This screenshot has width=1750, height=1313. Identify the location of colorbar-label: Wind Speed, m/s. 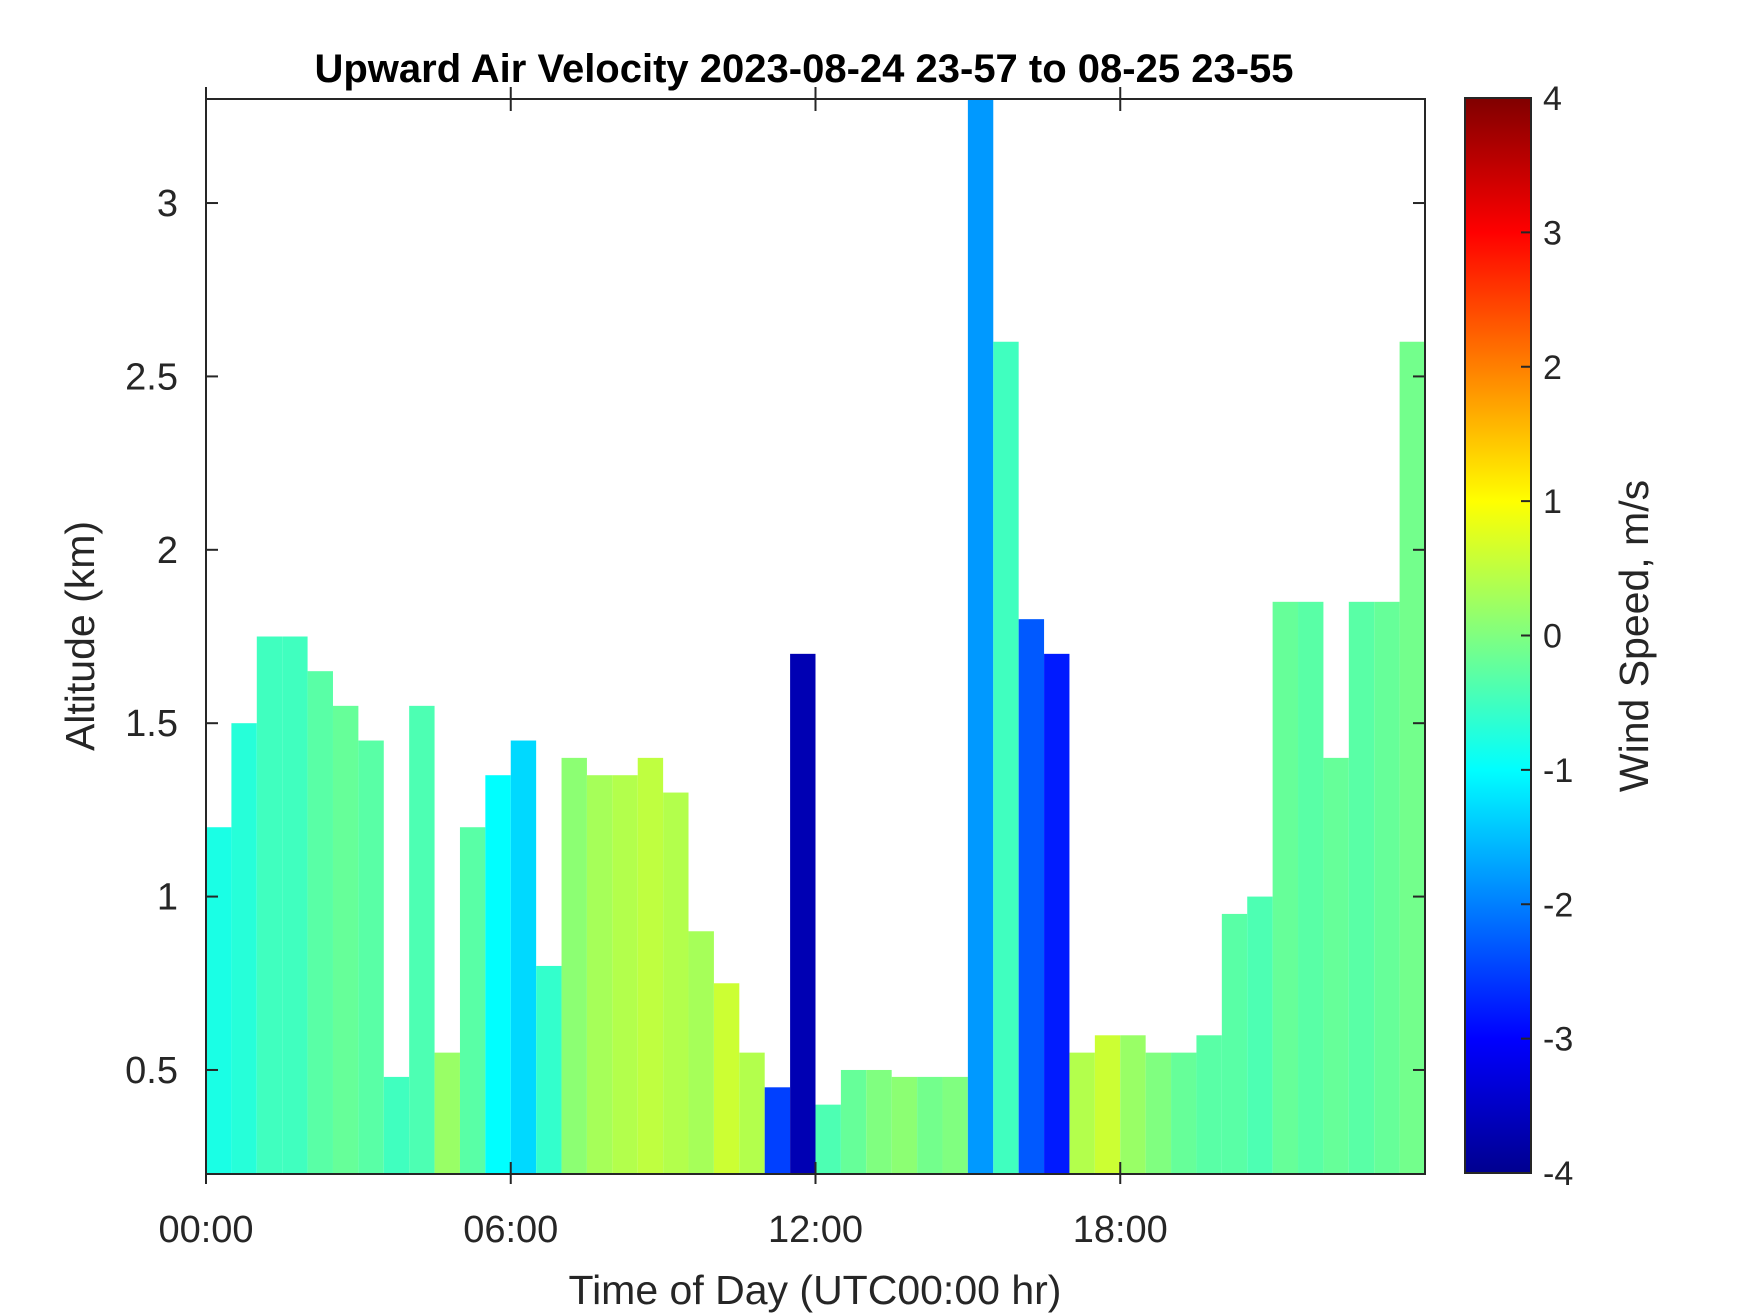
(1634, 636).